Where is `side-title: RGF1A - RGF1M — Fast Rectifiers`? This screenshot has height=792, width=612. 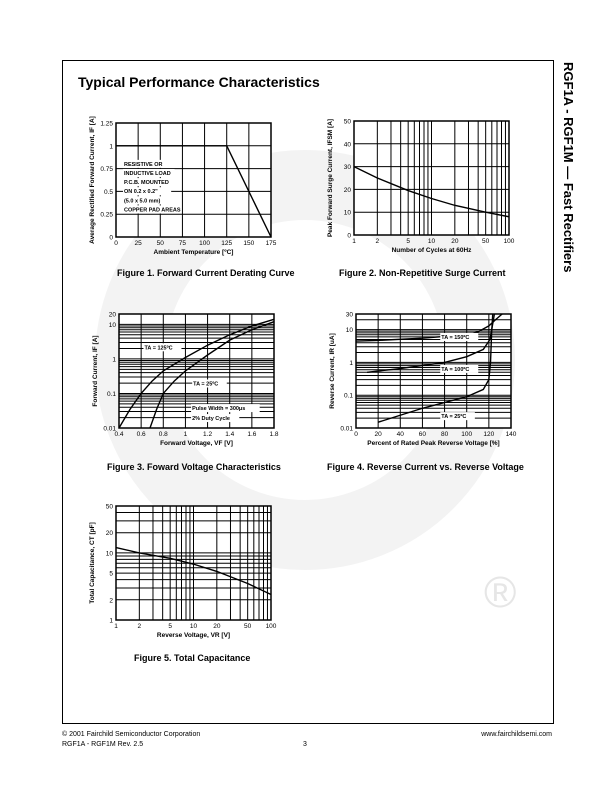
side-title: RGF1A - RGF1M — Fast Rectifiers is located at coordinates (568, 212).